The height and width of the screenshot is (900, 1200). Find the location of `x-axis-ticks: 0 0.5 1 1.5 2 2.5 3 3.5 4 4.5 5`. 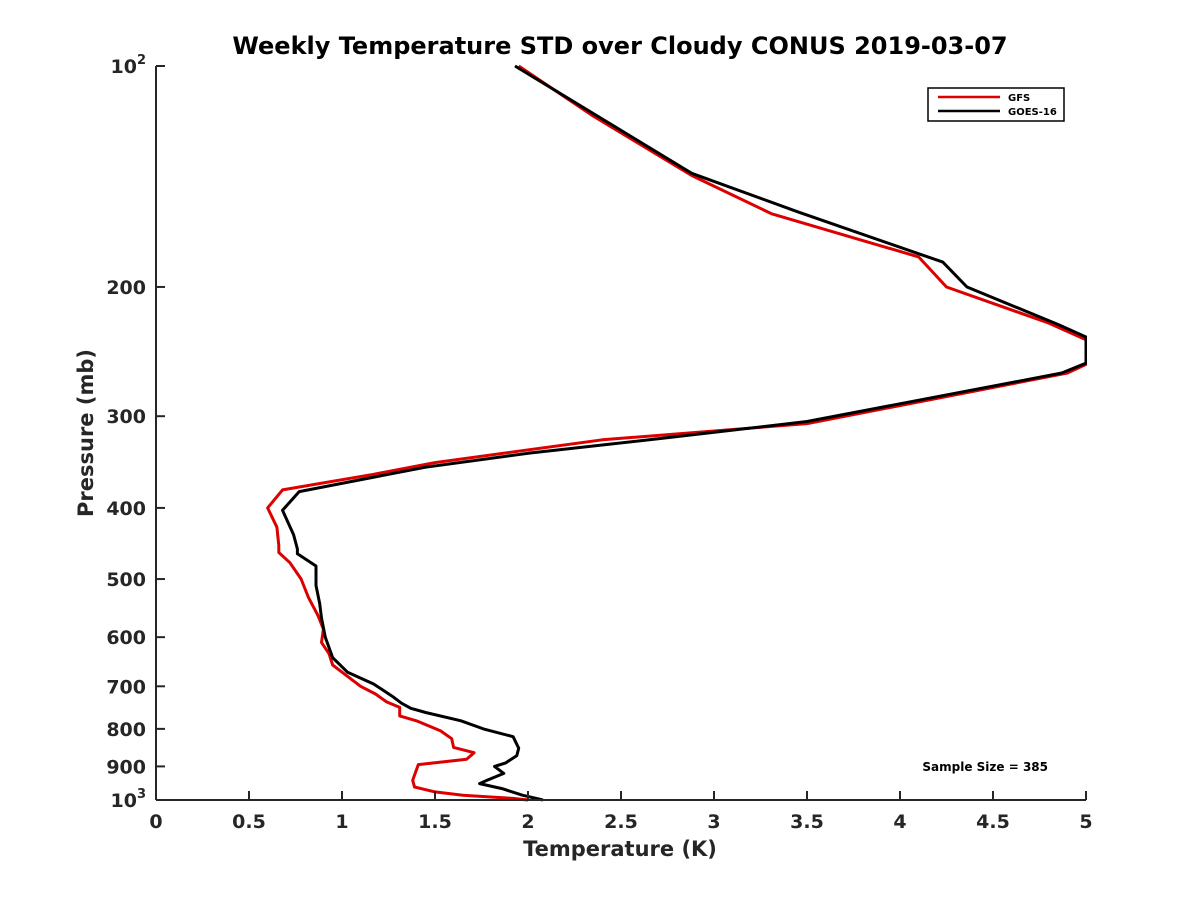

x-axis-ticks: 0 0.5 1 1.5 2 2.5 3 3.5 4 4.5 5 is located at coordinates (621, 812).